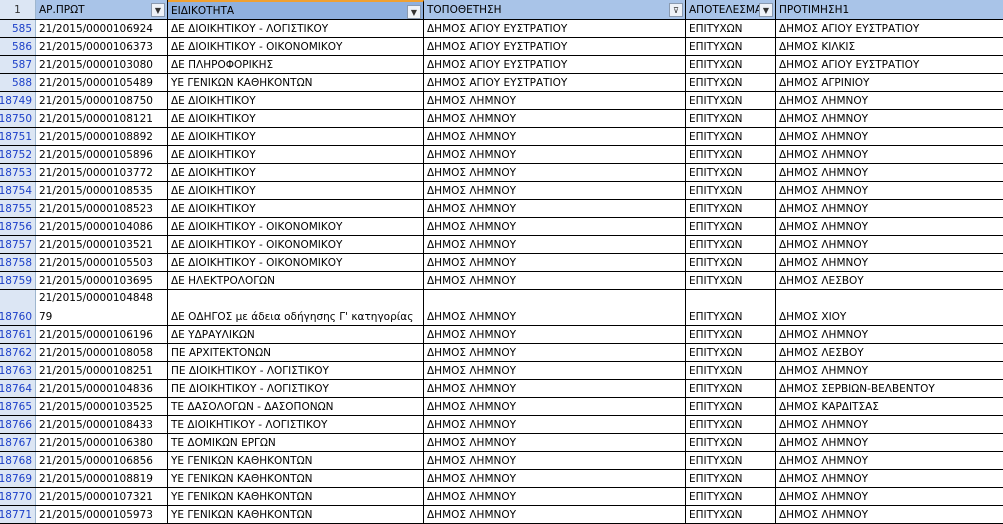  Describe the element at coordinates (296, 334) in the screenshot. I see `cell-eidikotita: ΔΕ ΥΔΡΑΥΛΙΚΩΝ` at that location.